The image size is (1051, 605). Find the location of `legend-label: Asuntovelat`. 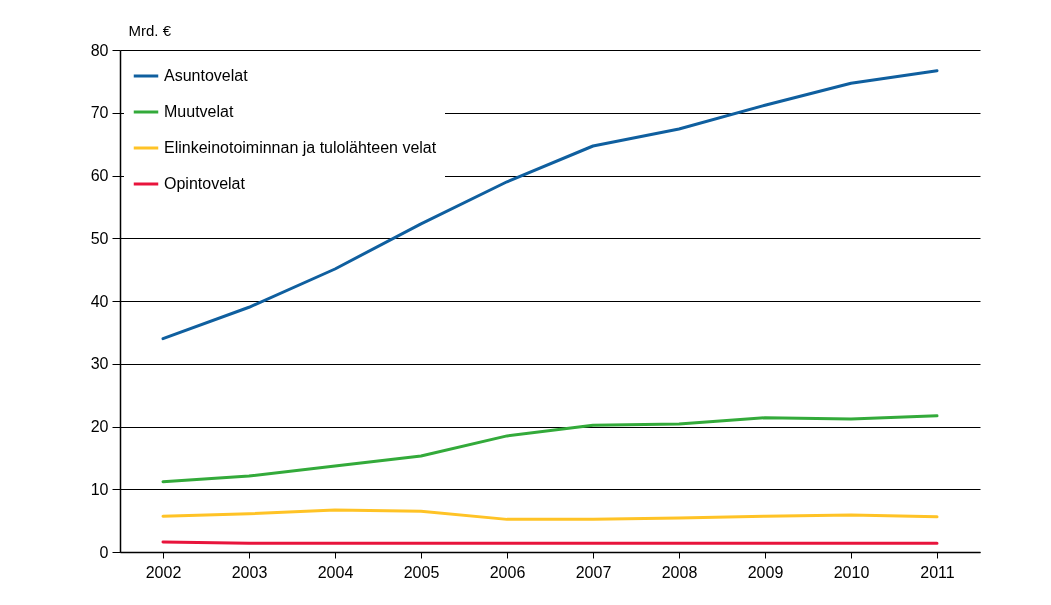

legend-label: Asuntovelat is located at coordinates (206, 75).